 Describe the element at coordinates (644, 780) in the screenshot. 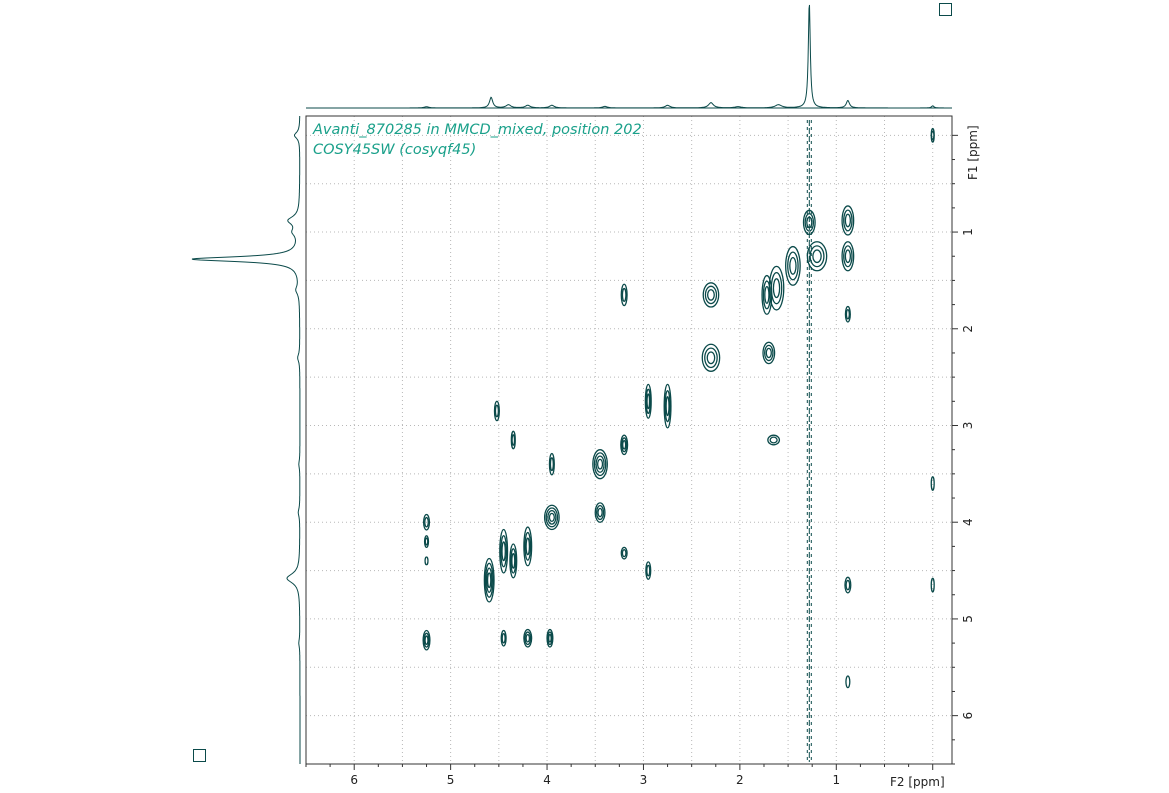

I see `f2-tick-label: 3` at that location.